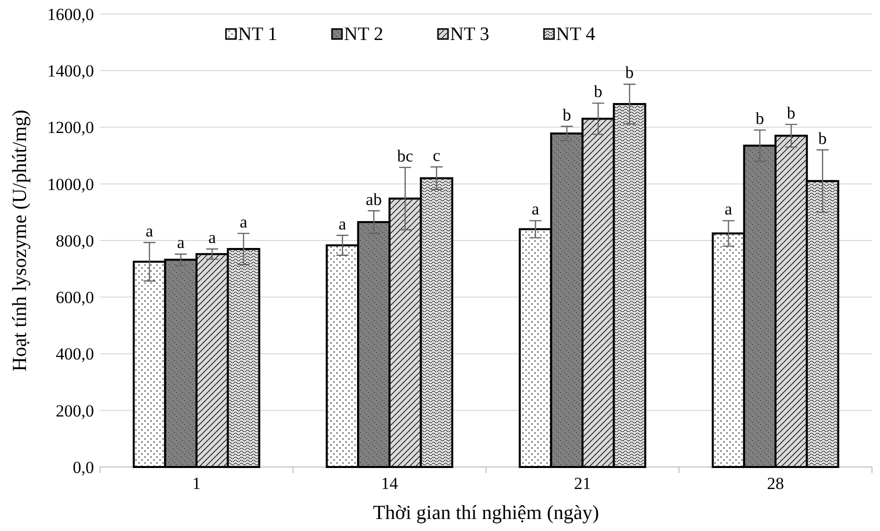 The height and width of the screenshot is (531, 880). Describe the element at coordinates (389, 483) in the screenshot. I see `x-tick-label: 14` at that location.